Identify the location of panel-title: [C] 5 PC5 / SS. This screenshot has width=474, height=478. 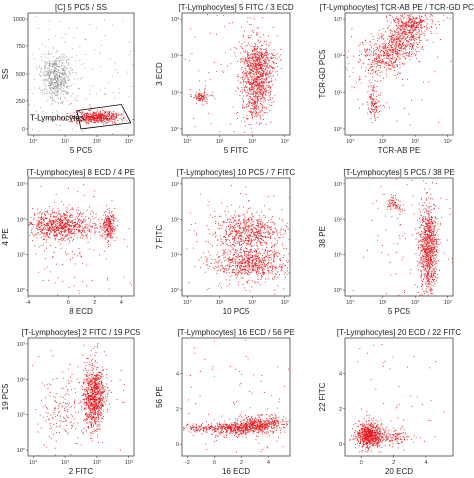
(81, 7).